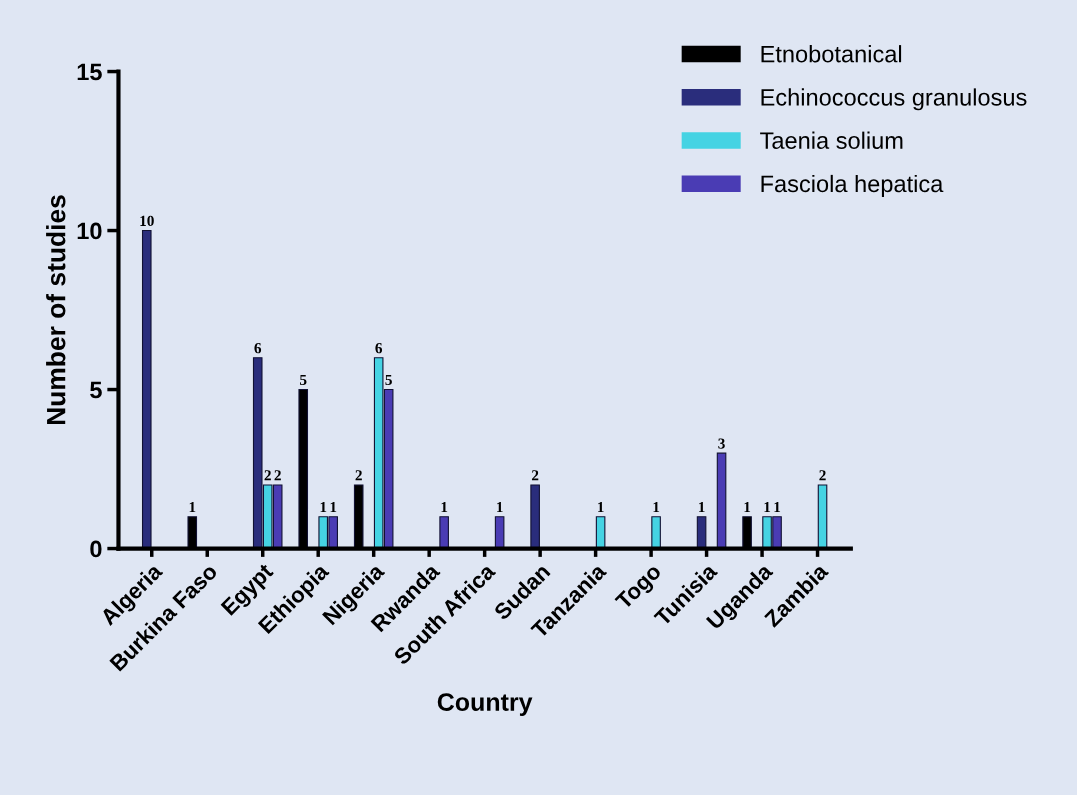 The height and width of the screenshot is (795, 1077). Describe the element at coordinates (721, 443) in the screenshot. I see `data-label: 3` at that location.